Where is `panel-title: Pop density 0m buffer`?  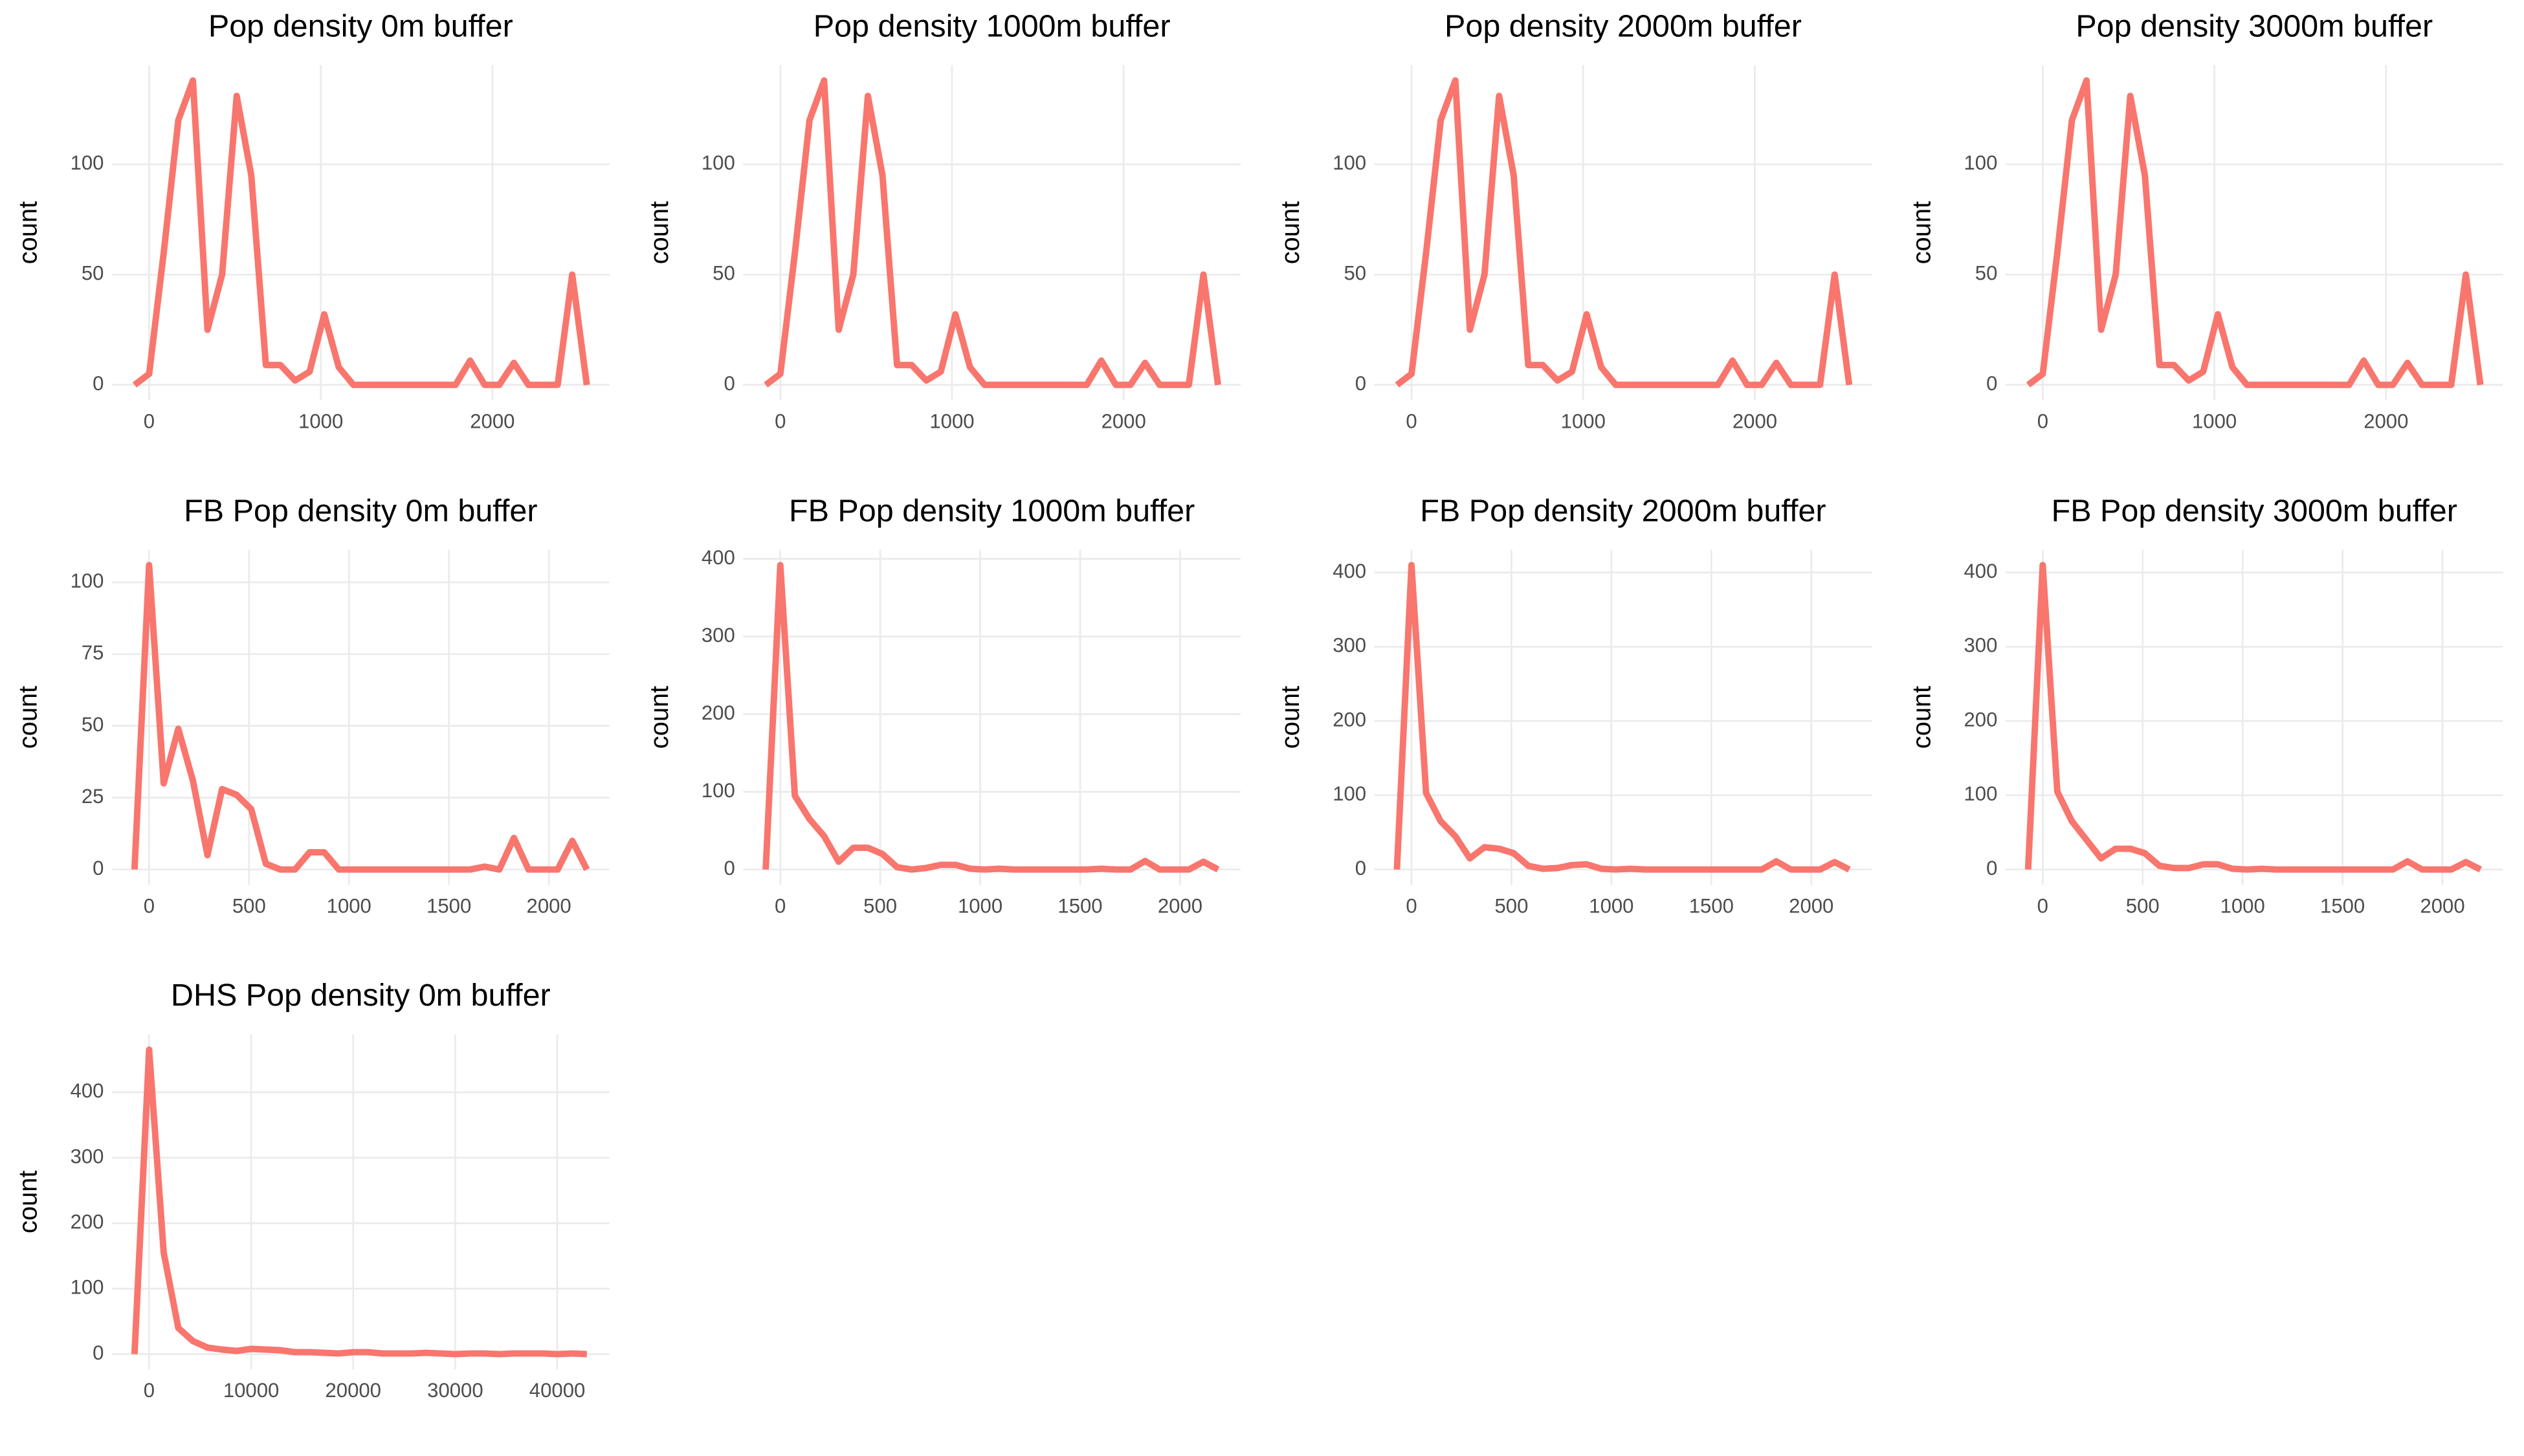 panel-title: Pop density 0m buffer is located at coordinates (360, 26).